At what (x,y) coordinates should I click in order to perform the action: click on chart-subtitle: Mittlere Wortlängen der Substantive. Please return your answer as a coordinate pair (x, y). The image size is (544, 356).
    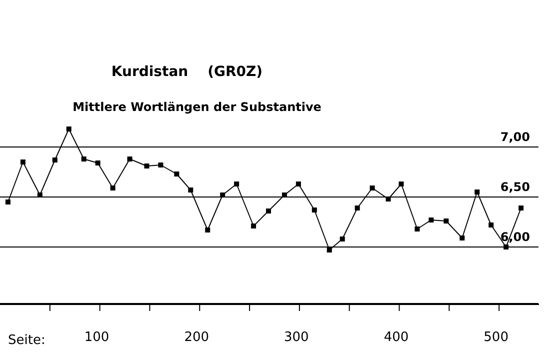
    Looking at the image, I should click on (197, 107).